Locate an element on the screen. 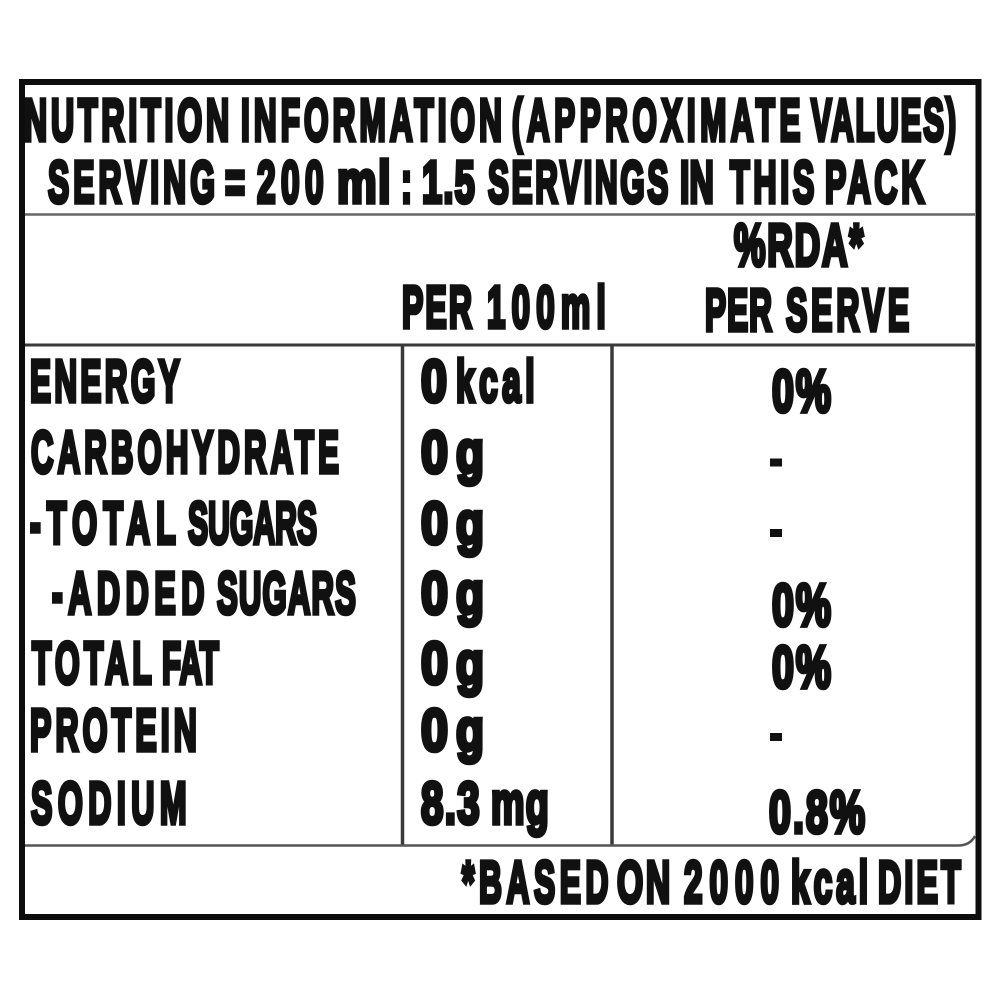 Image resolution: width=1000 pixels, height=1000 pixels. svg-text: 8.3 is located at coordinates (451, 804).